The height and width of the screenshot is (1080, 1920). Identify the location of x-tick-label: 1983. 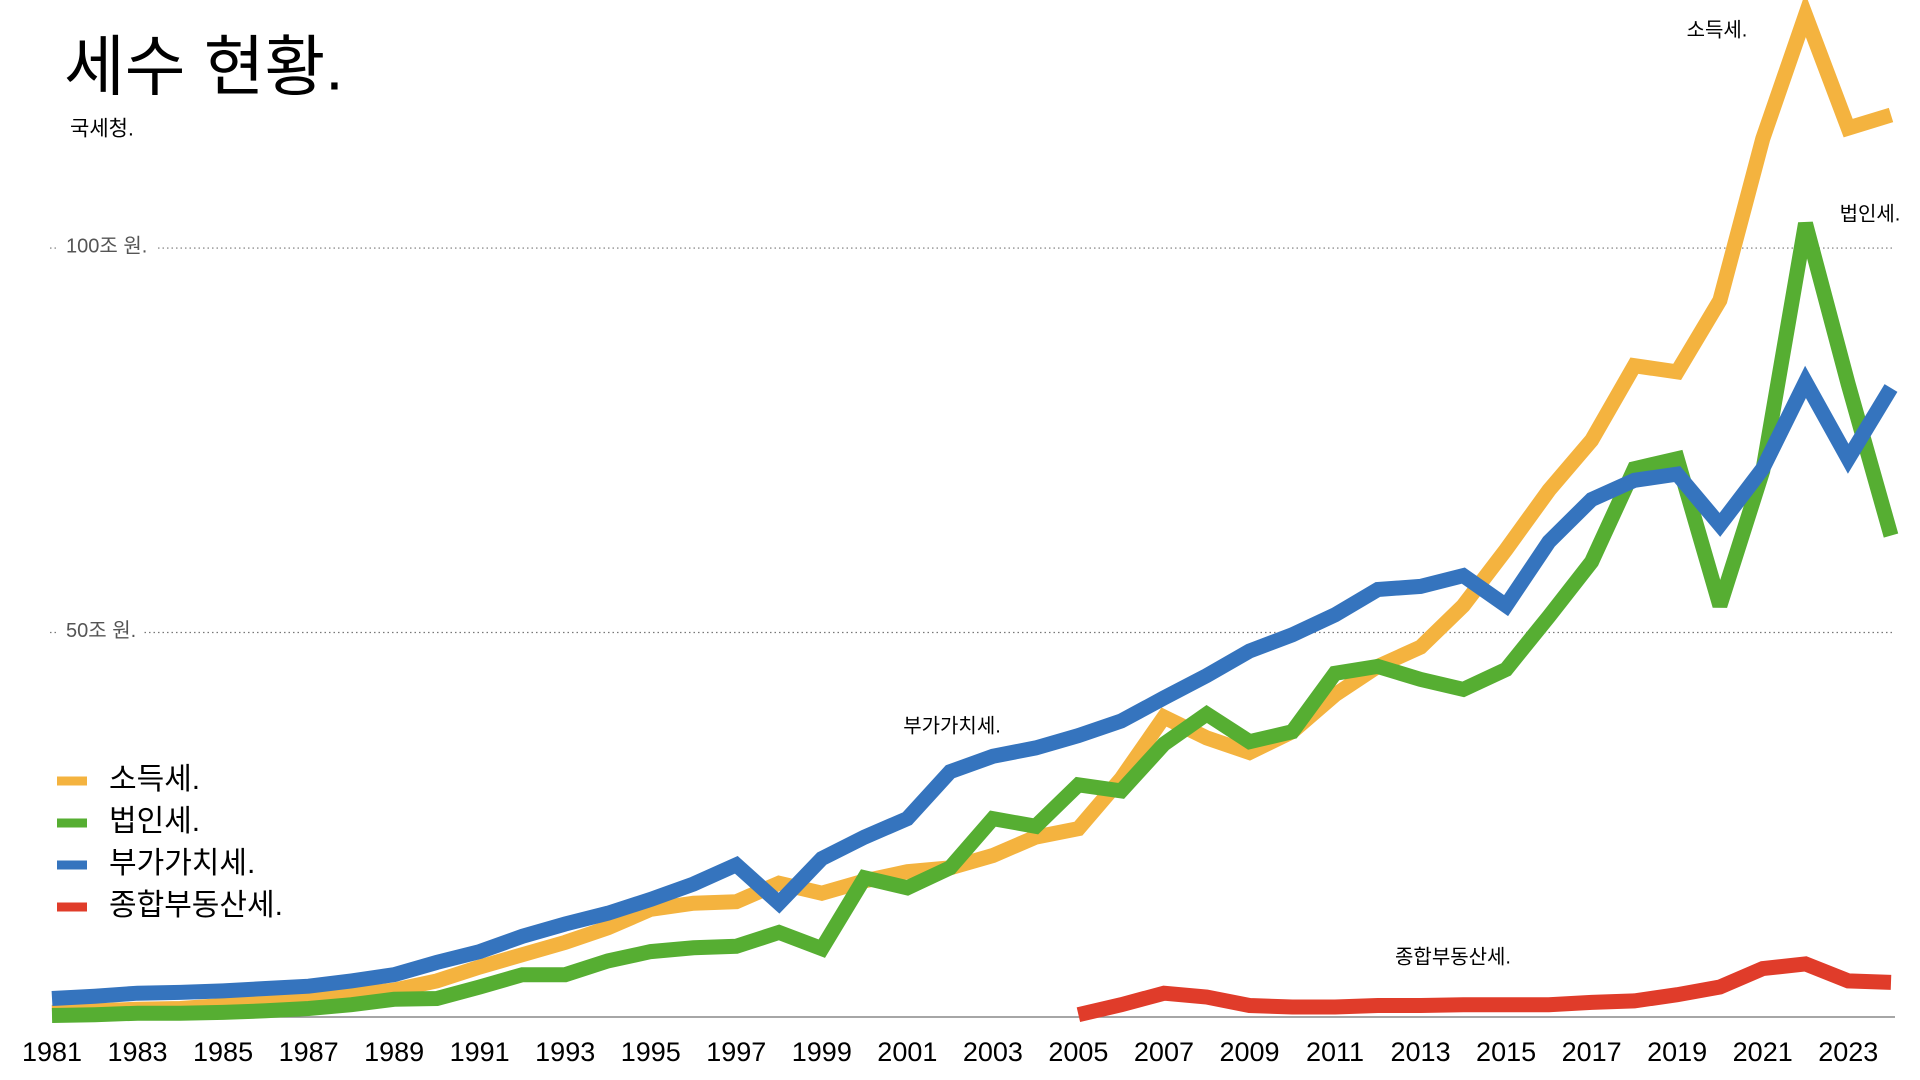
(137, 1052).